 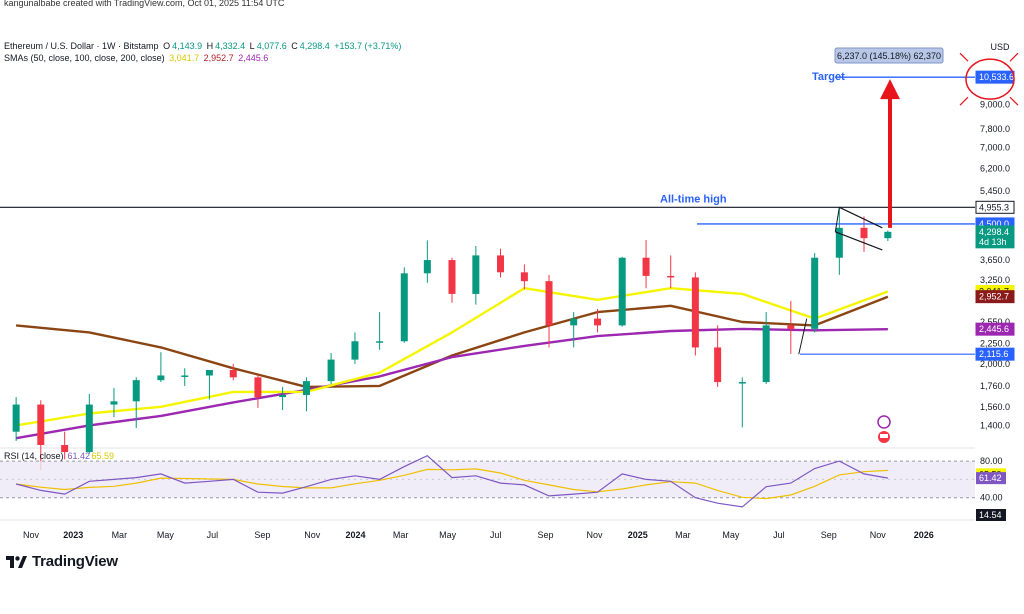 I want to click on symbol-title: Ethereum / U.S. Dollar · 1W · Bitstamp, so click(x=81, y=46).